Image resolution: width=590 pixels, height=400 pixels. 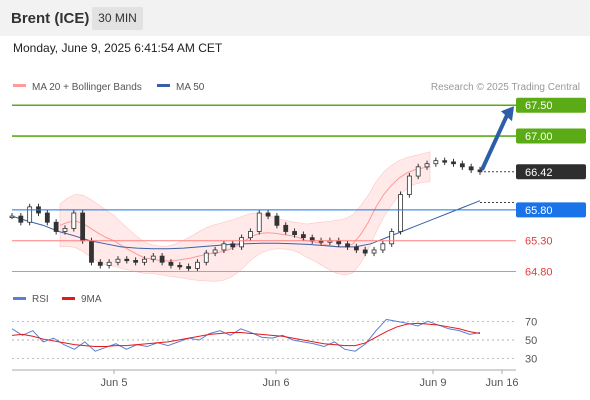 What do you see at coordinates (531, 322) in the screenshot?
I see `rsi-tick-70: 70` at bounding box center [531, 322].